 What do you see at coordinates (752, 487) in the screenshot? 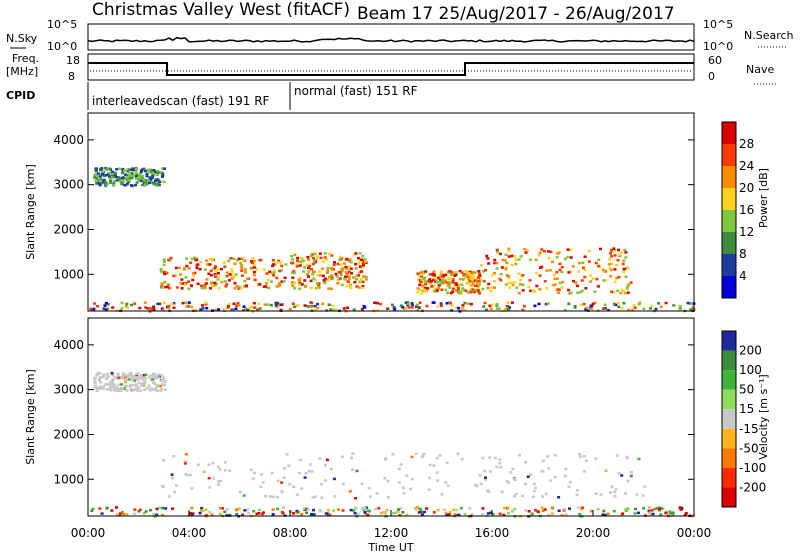
I see `colorbar-tick-label: -200` at bounding box center [752, 487].